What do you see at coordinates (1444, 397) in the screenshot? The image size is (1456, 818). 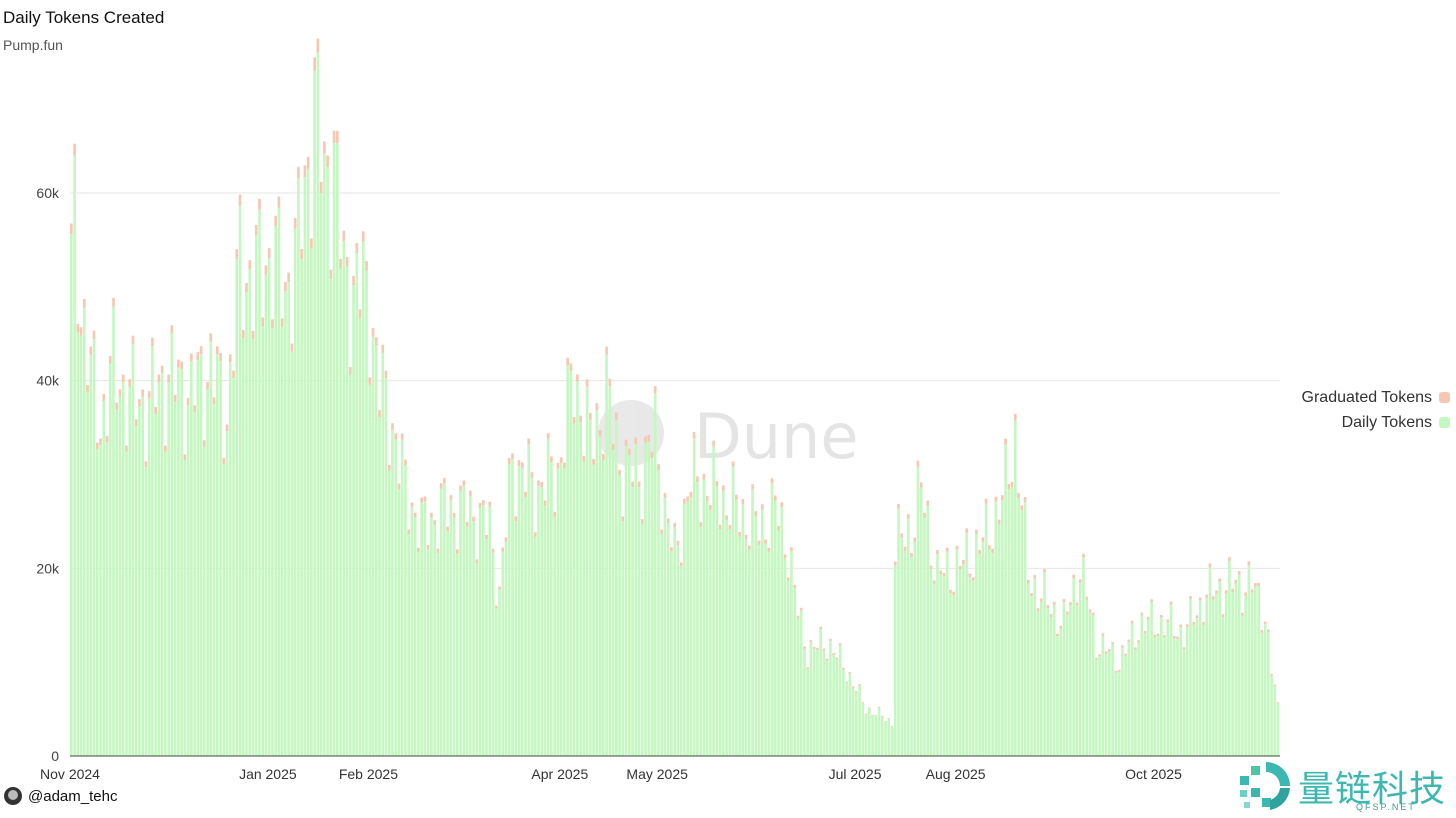 I see `legend-swatch-graduated` at bounding box center [1444, 397].